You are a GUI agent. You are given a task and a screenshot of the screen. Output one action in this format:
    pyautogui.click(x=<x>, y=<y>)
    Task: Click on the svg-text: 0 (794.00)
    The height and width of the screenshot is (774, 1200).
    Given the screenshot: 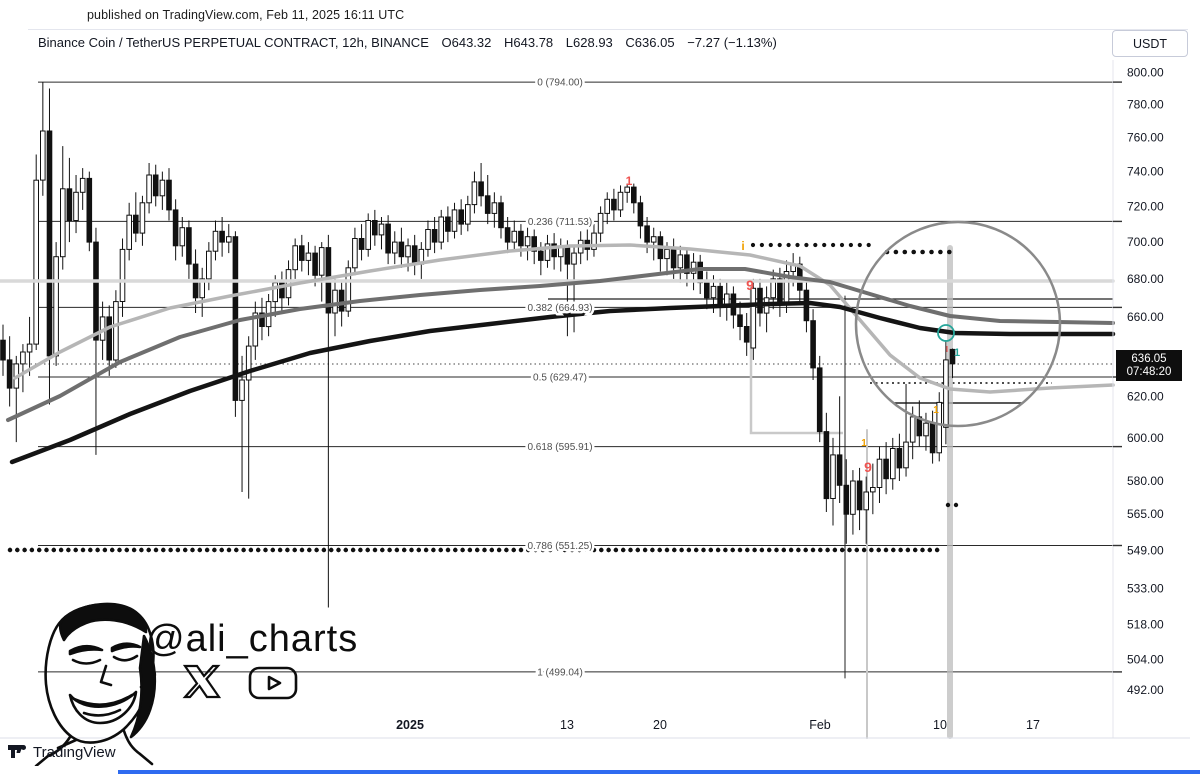 What is the action you would take?
    pyautogui.click(x=560, y=83)
    